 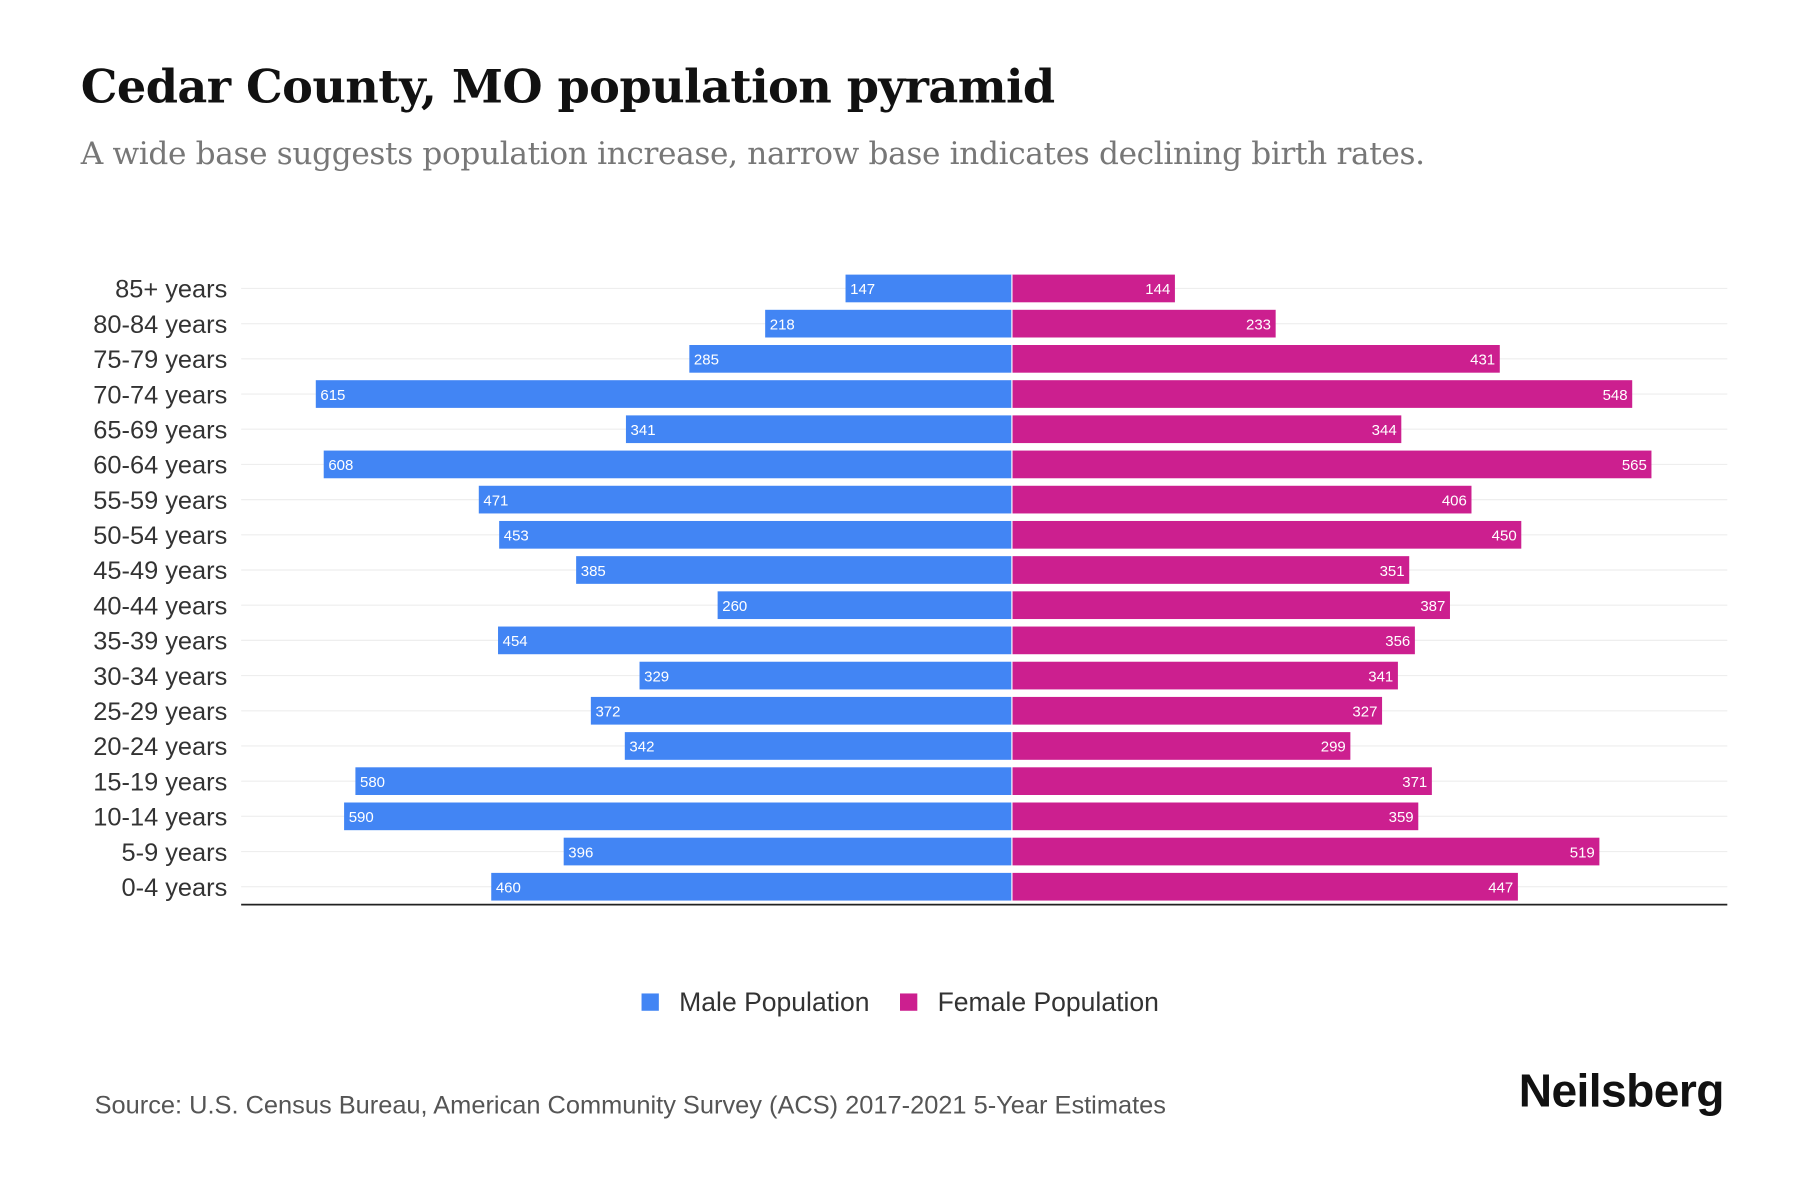 I want to click on category-label: 70-74 years, so click(x=160, y=395).